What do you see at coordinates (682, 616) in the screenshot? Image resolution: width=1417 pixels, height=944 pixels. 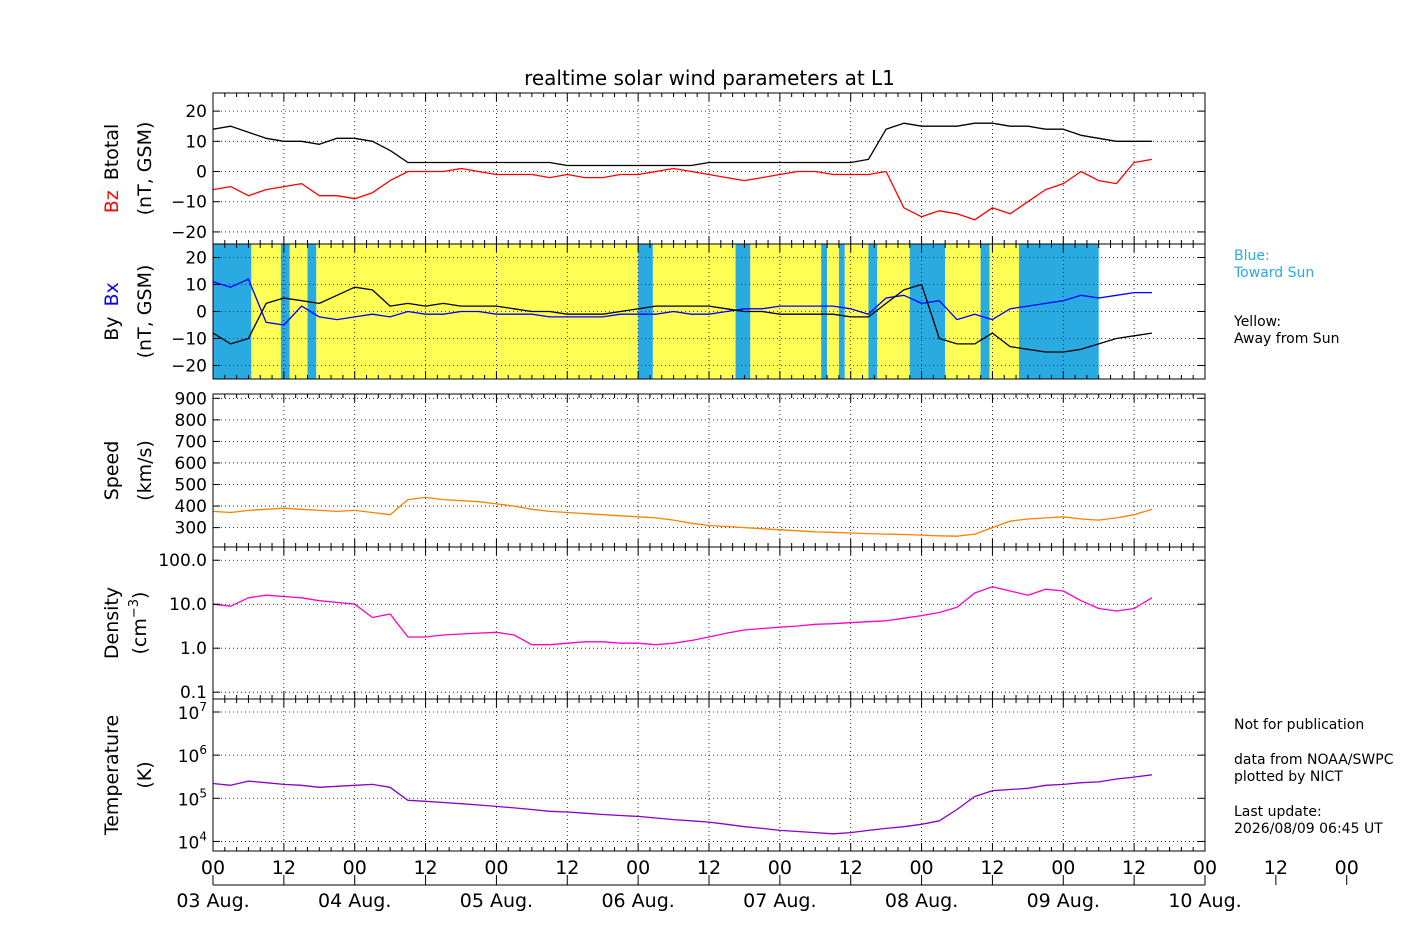 I see `series-line-density` at bounding box center [682, 616].